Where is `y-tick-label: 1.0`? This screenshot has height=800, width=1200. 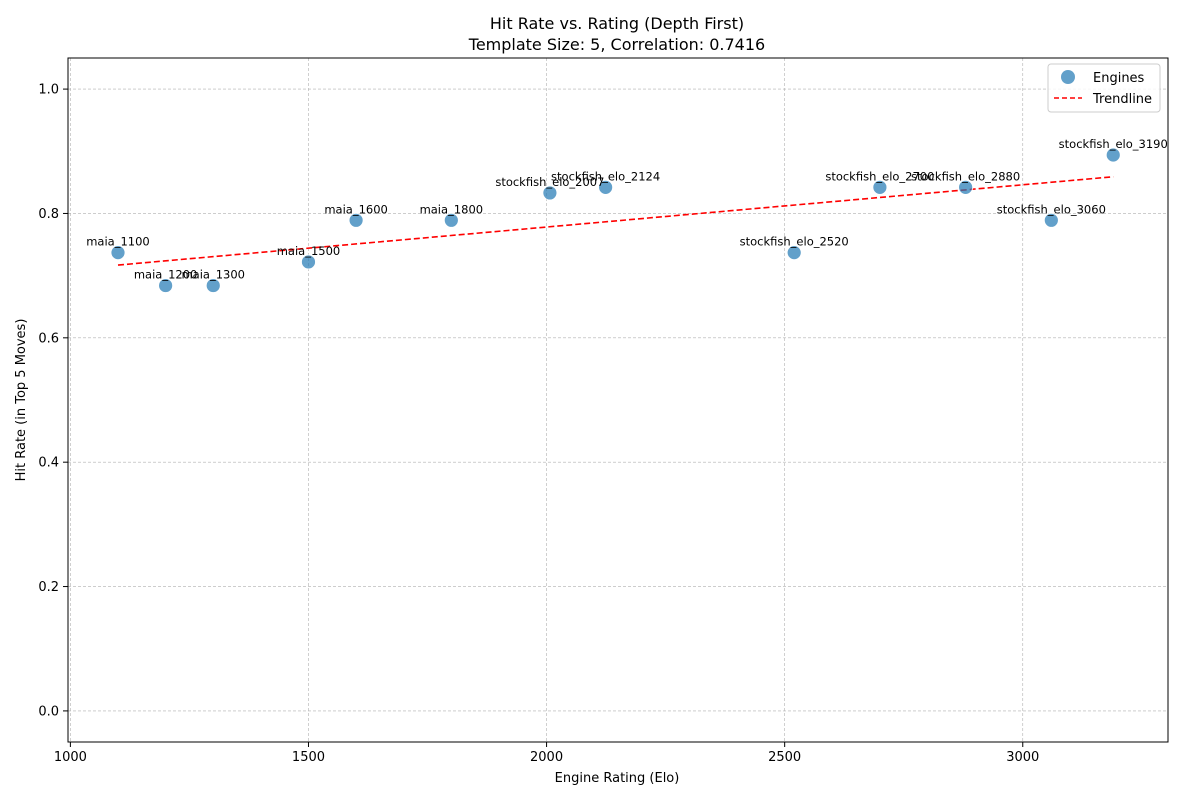
y-tick-label: 1.0 is located at coordinates (48, 90).